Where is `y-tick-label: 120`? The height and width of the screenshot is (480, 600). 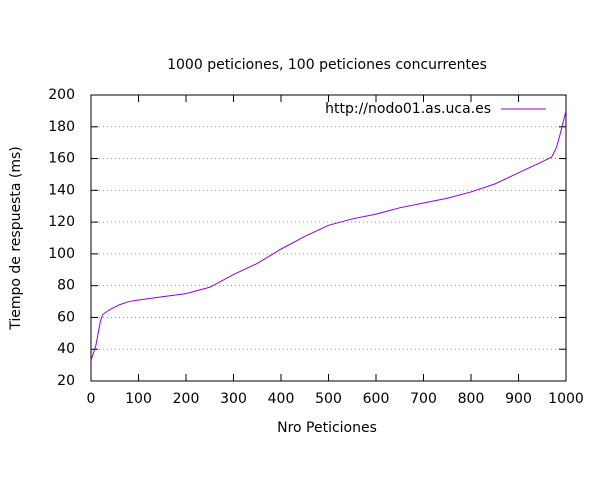 y-tick-label: 120 is located at coordinates (61, 222).